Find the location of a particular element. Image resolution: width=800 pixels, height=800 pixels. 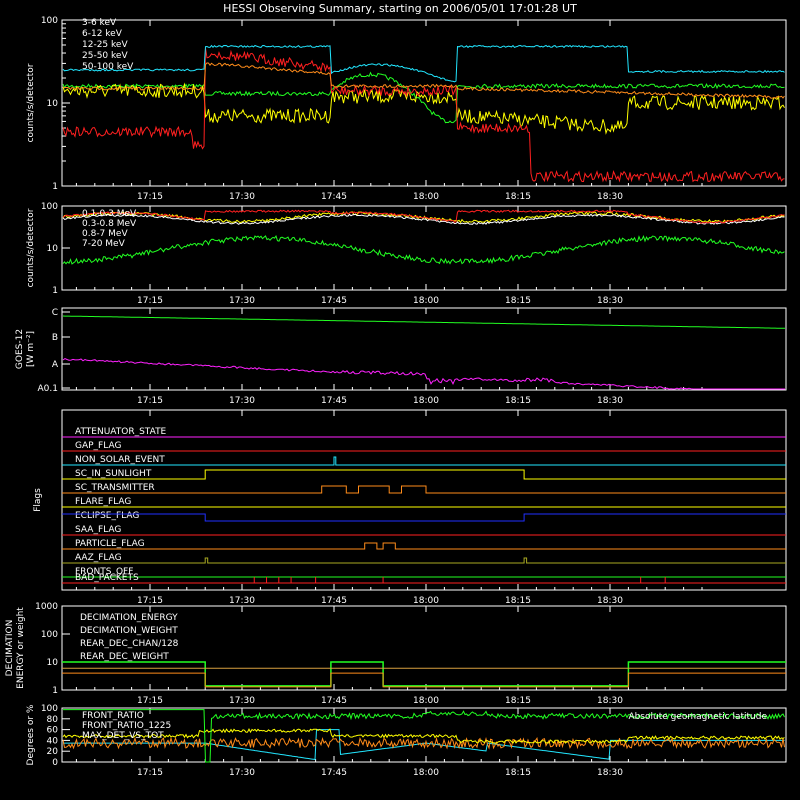

legend-entry: 50-100 keV is located at coordinates (108, 67).